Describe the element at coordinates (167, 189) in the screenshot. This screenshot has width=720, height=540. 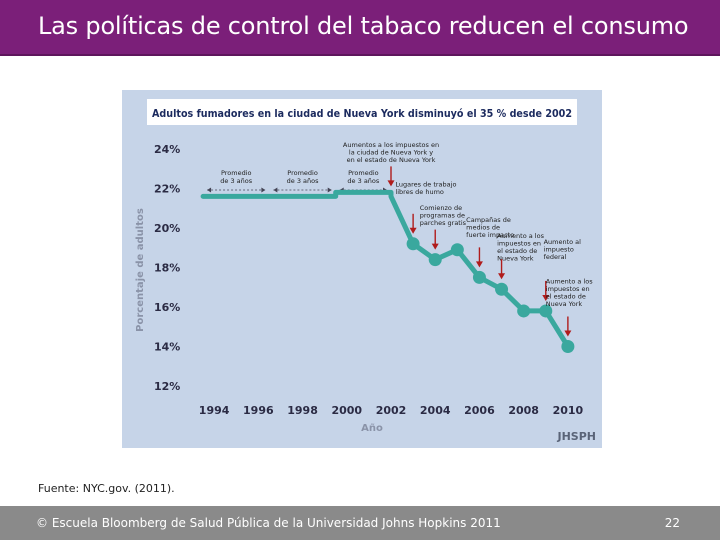
I see `y-tick-label: 22%` at that location.